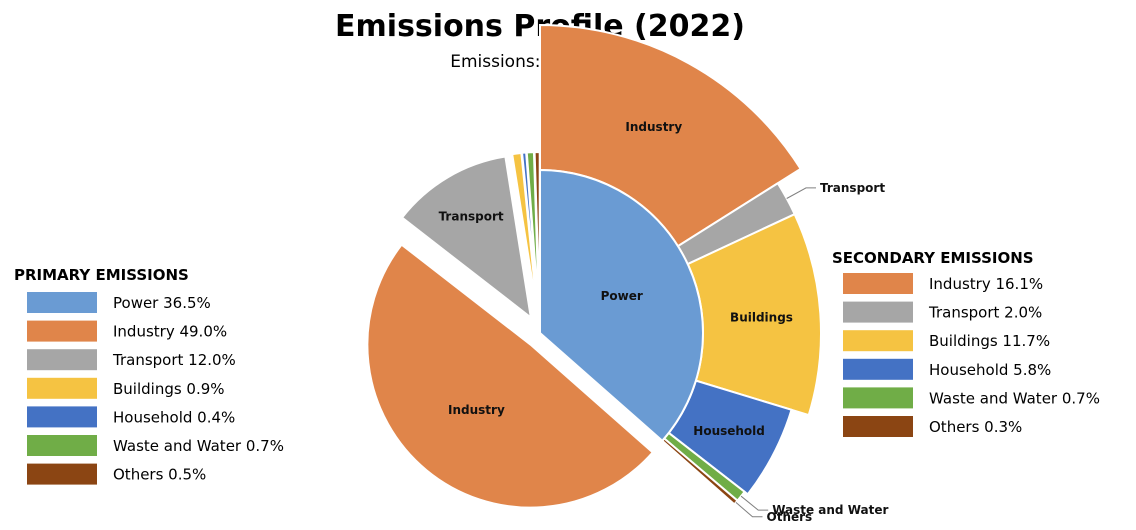 Image resolution: width=1136 pixels, height=530 pixels. Describe the element at coordinates (729, 431) in the screenshot. I see `secondary-slice-label-household: Household` at that location.